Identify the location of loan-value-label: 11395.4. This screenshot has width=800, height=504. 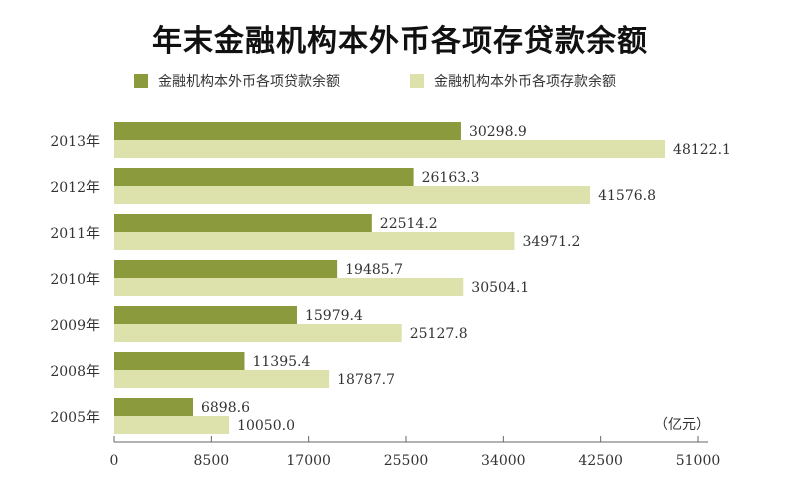
(281, 362).